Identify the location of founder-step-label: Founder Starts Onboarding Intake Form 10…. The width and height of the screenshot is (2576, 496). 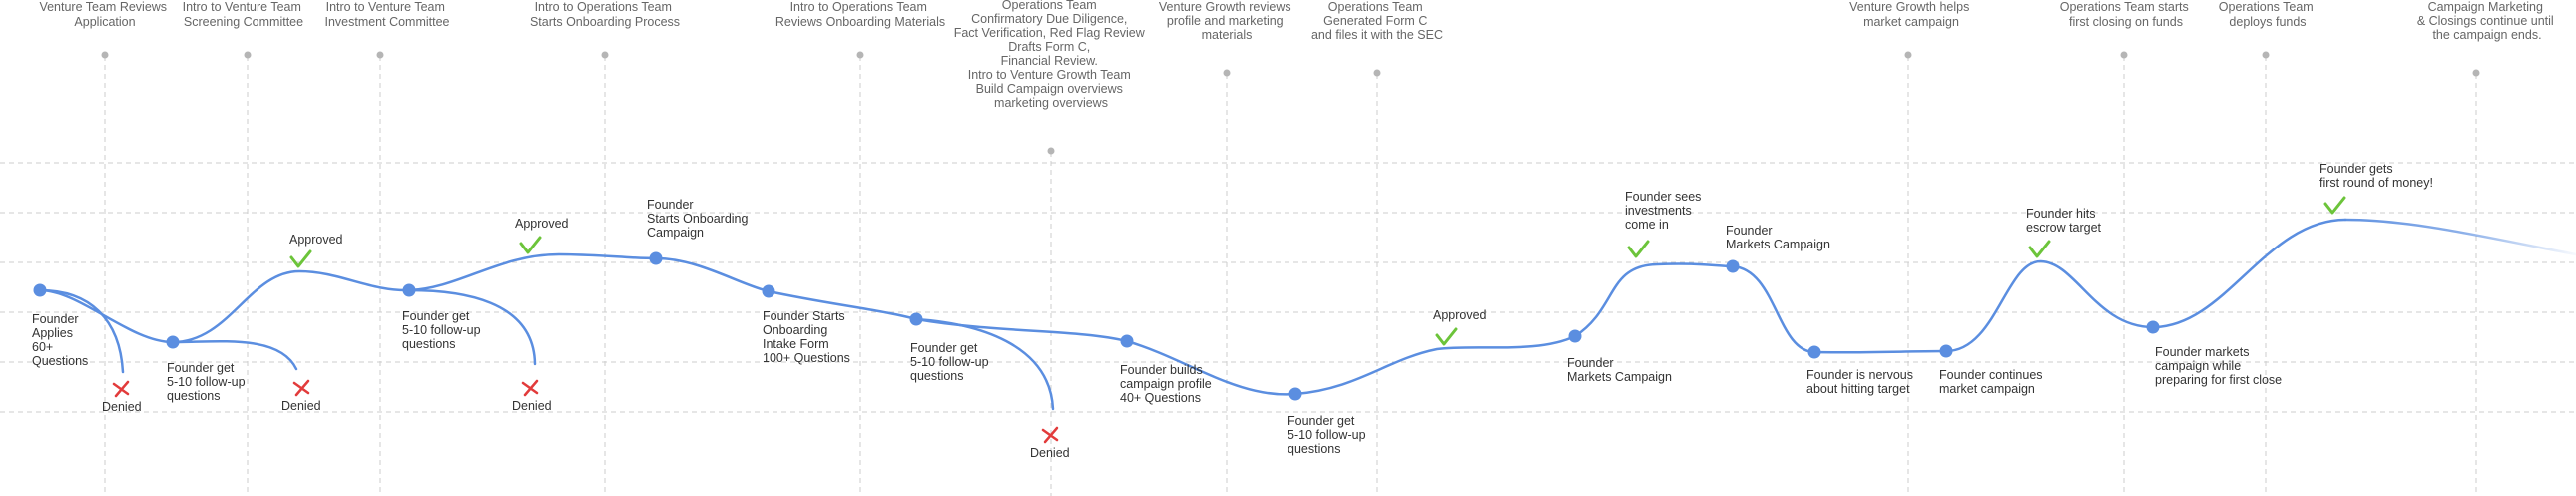
(807, 337).